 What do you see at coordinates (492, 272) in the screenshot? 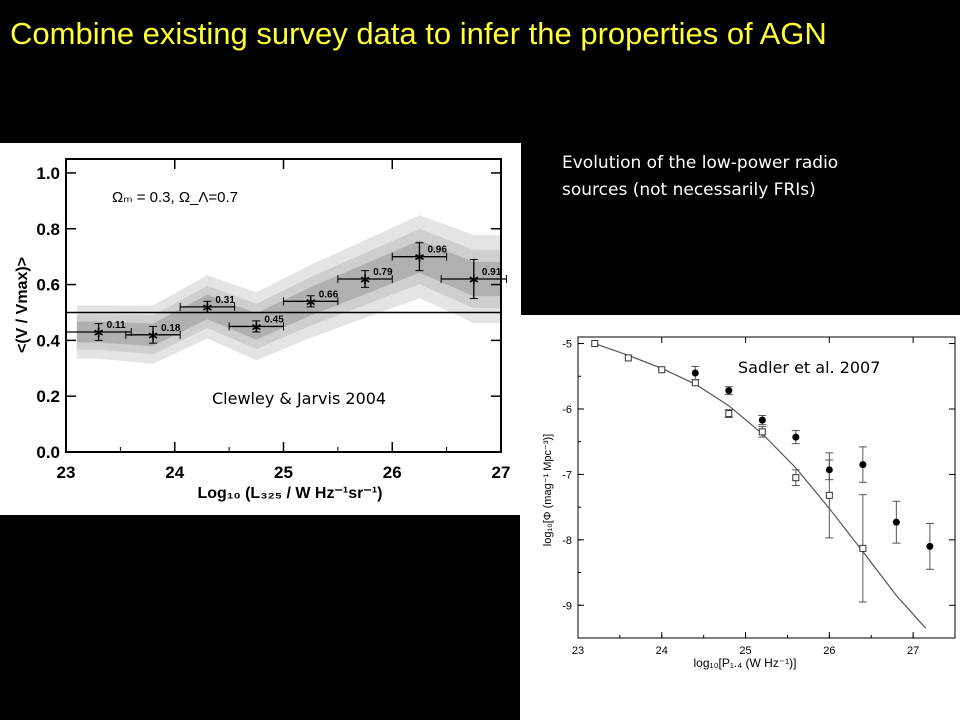
I see `redshift-label: 0.91` at bounding box center [492, 272].